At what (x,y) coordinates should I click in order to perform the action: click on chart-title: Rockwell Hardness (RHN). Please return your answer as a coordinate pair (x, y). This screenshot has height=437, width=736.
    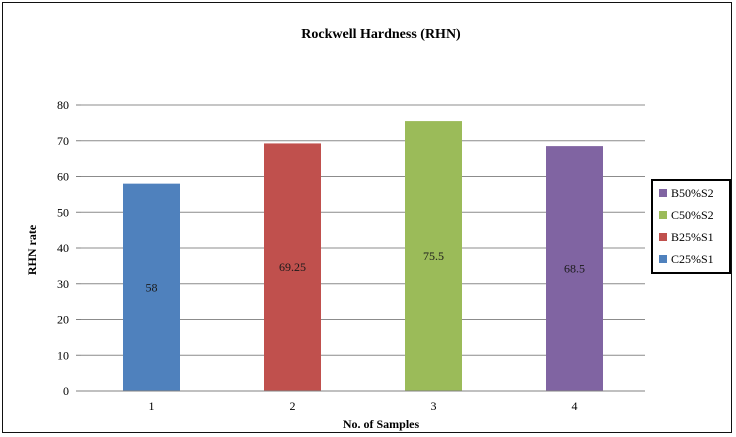
    Looking at the image, I should click on (381, 34).